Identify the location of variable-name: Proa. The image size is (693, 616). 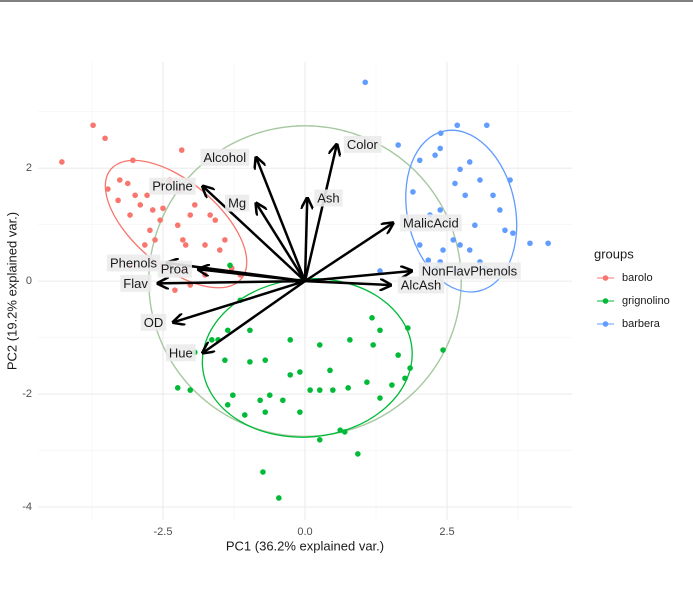
(175, 269).